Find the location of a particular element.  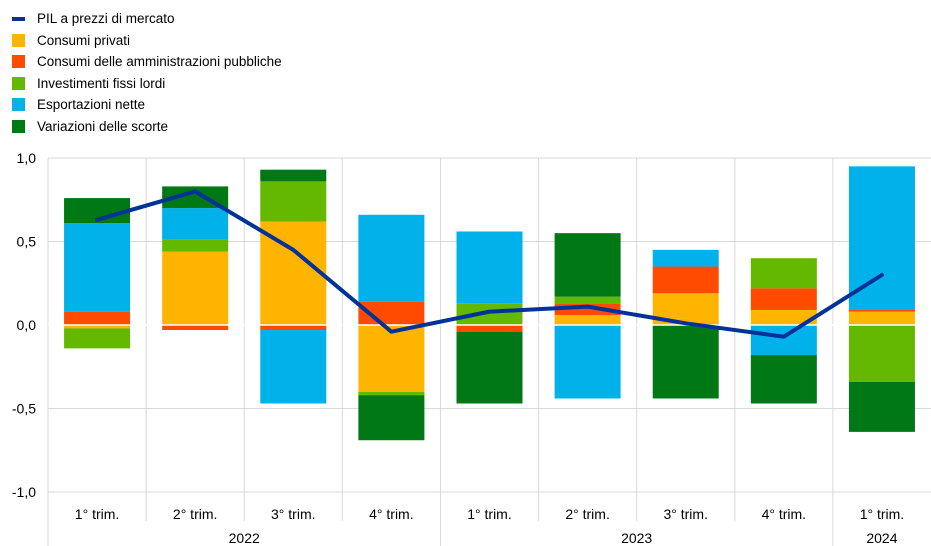

legend-line-swatch is located at coordinates (18, 18).